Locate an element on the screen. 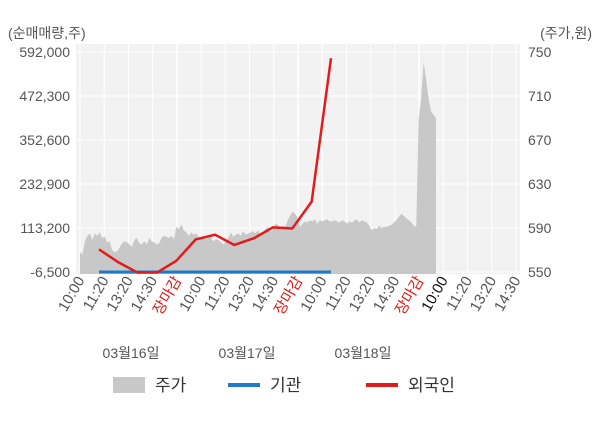 The image size is (600, 428). date-label: 03월17일 is located at coordinates (247, 353).